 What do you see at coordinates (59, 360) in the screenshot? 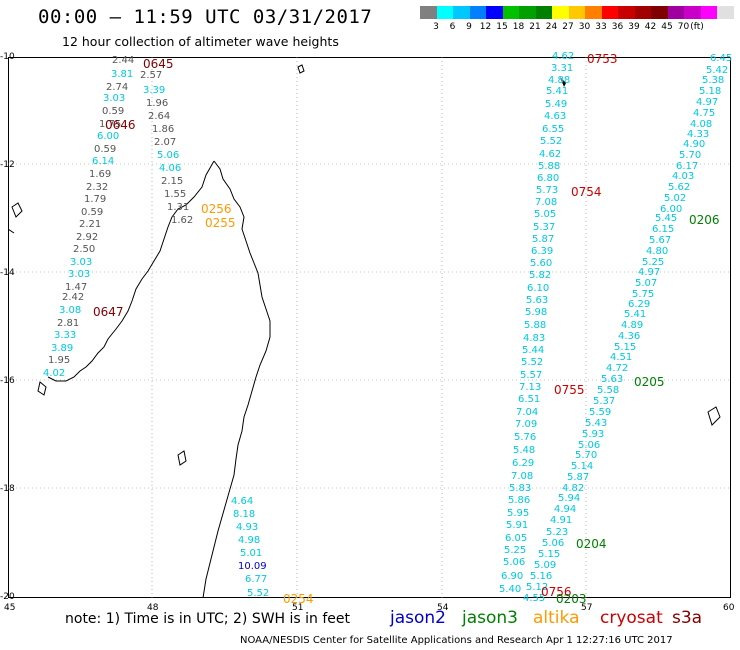
I see `swh-value: 1.95` at bounding box center [59, 360].